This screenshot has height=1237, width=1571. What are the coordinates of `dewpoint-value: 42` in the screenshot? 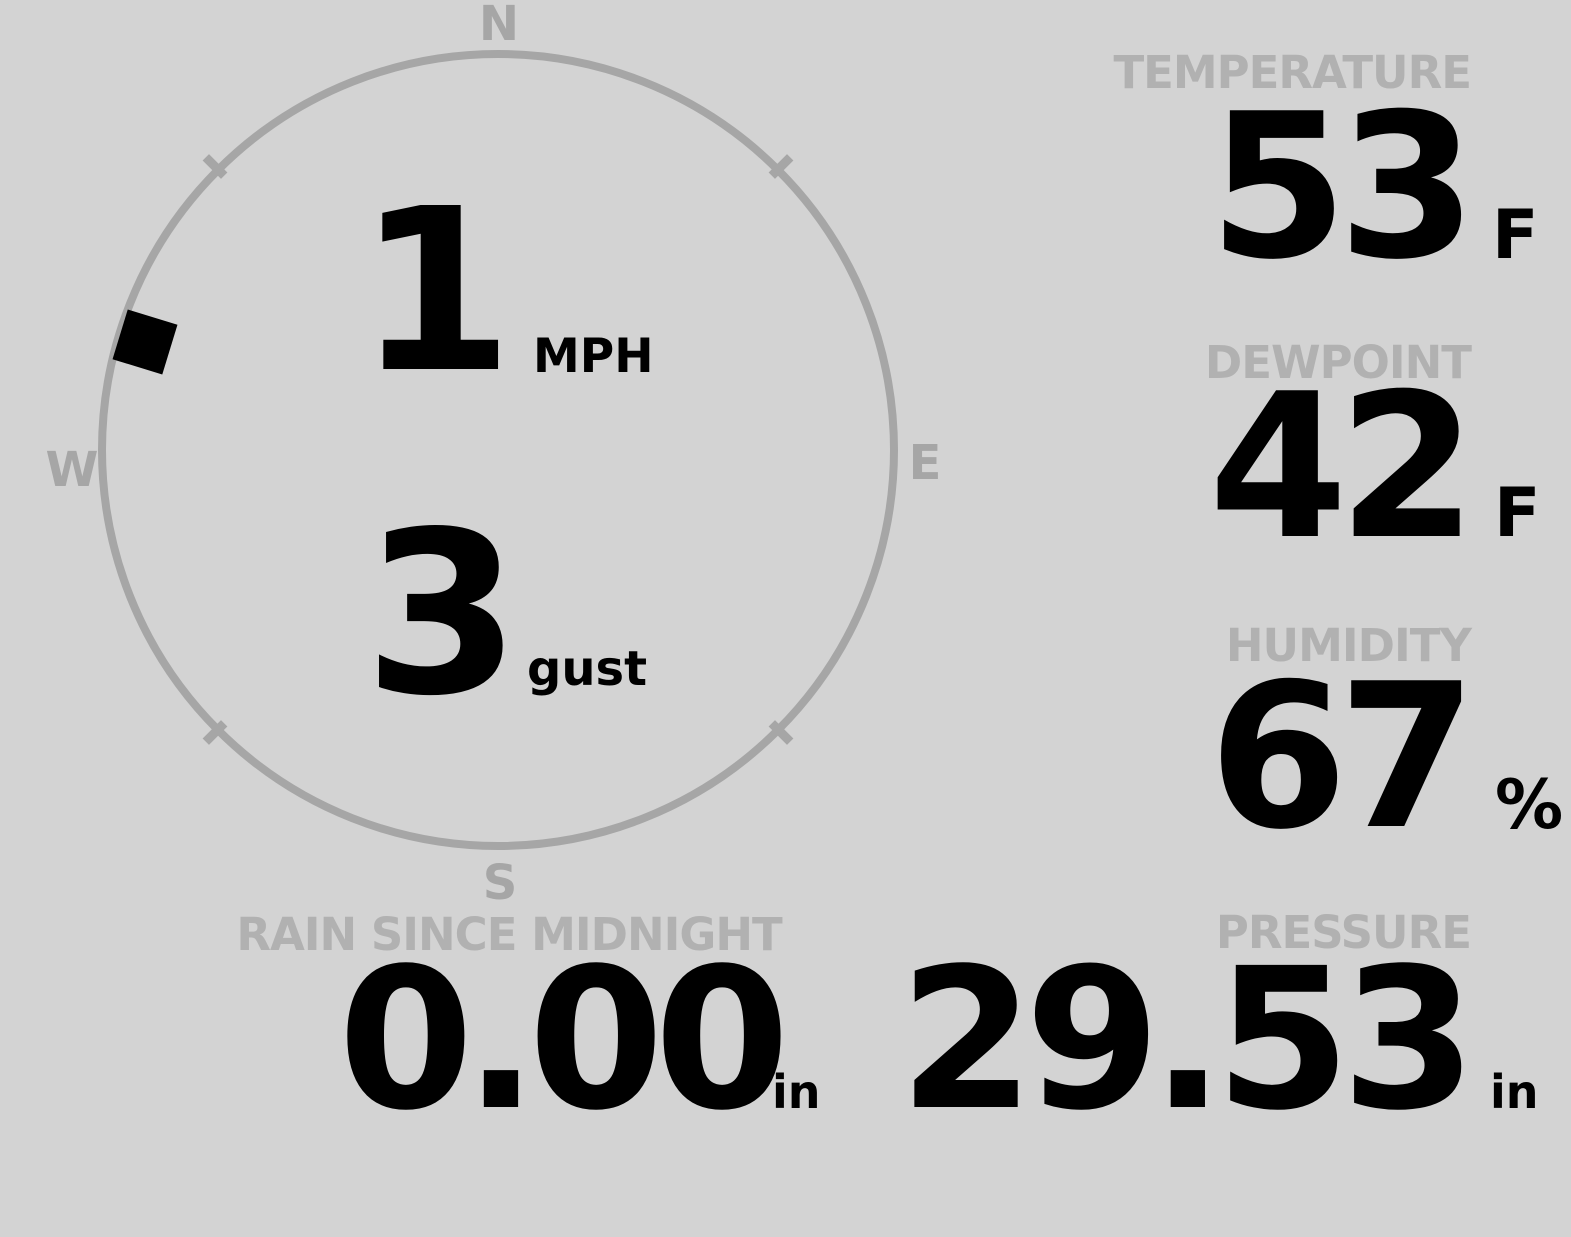 It's located at (1342, 467).